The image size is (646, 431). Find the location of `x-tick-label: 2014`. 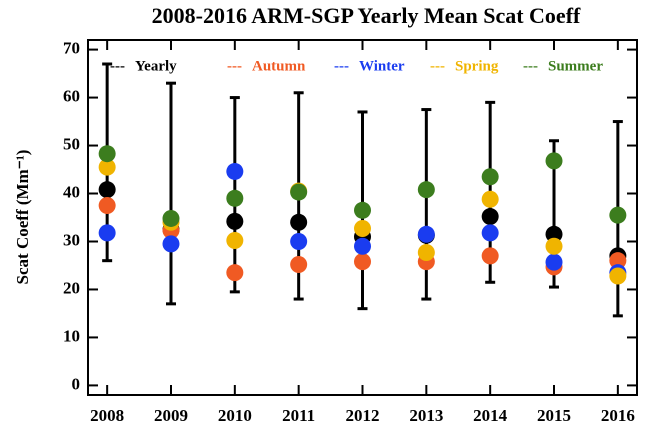

x-tick-label: 2014 is located at coordinates (490, 415).